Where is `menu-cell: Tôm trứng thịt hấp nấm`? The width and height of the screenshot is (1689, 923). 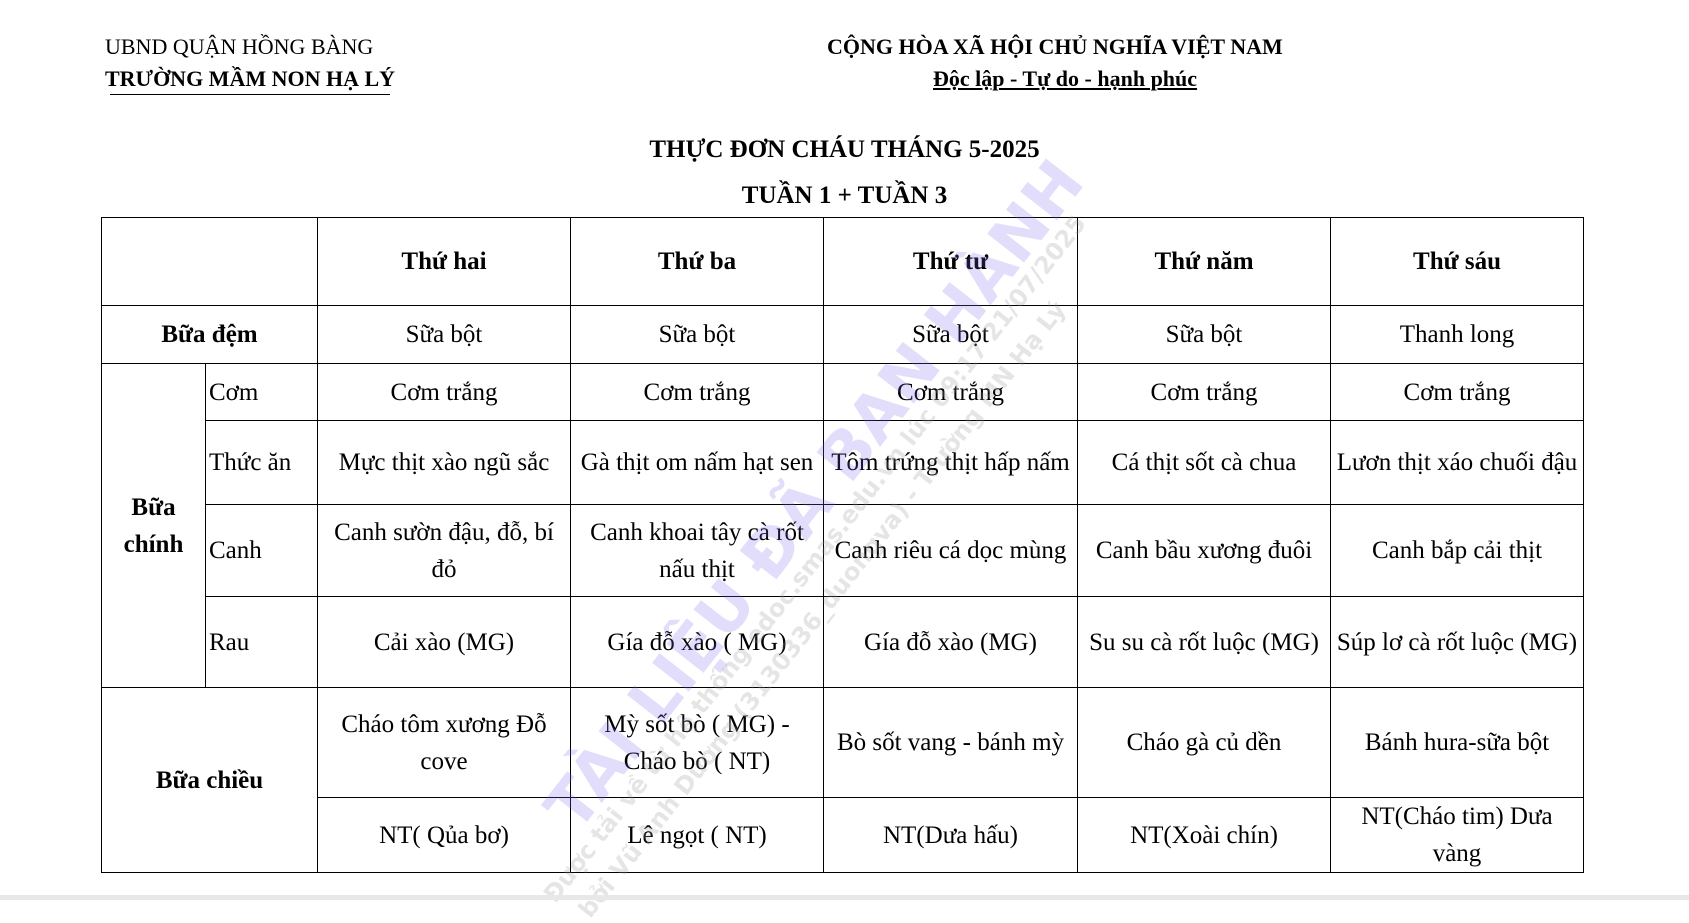
menu-cell: Tôm trứng thịt hấp nấm is located at coordinates (950, 462).